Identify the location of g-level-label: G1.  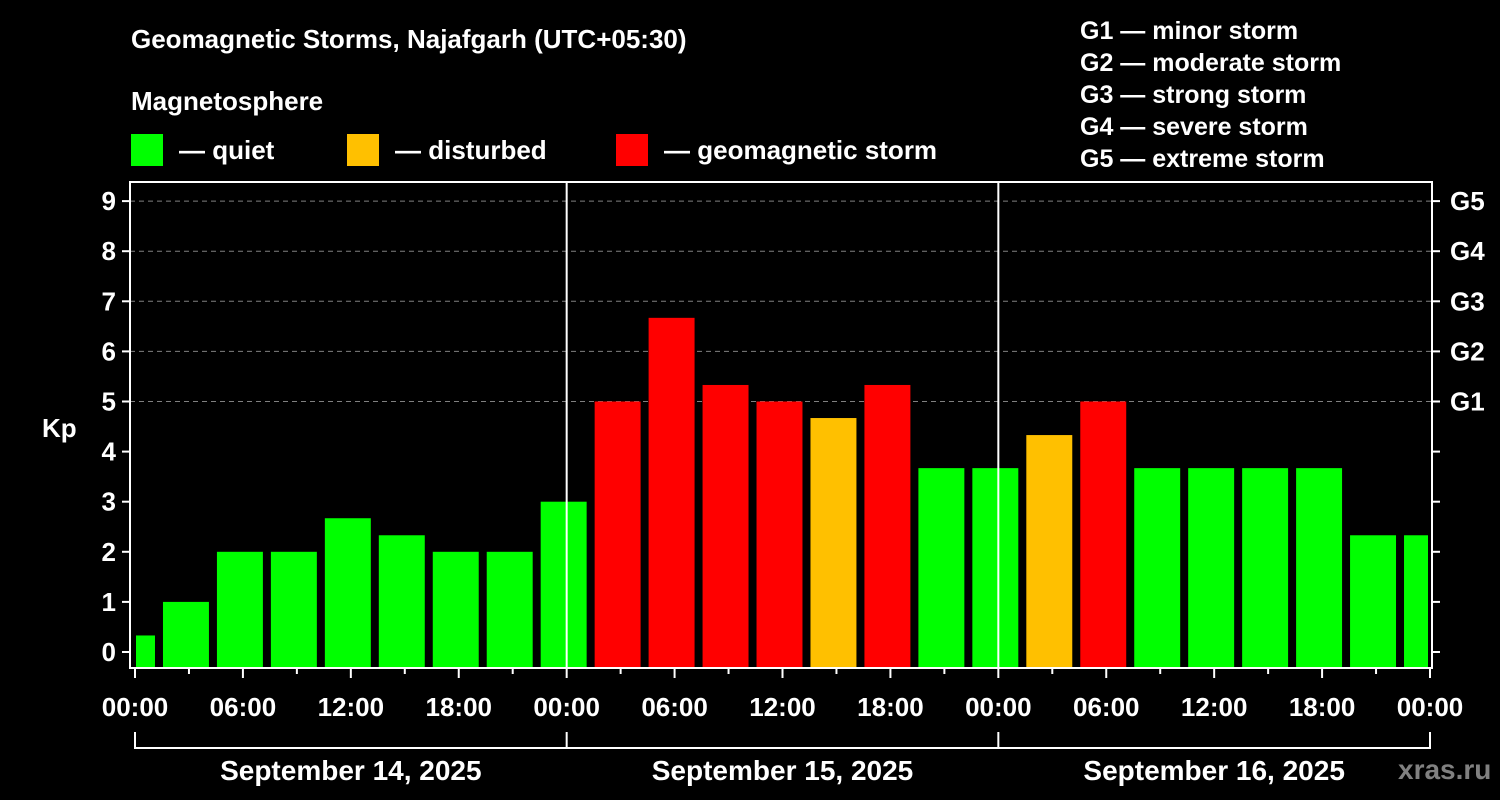
(1467, 402).